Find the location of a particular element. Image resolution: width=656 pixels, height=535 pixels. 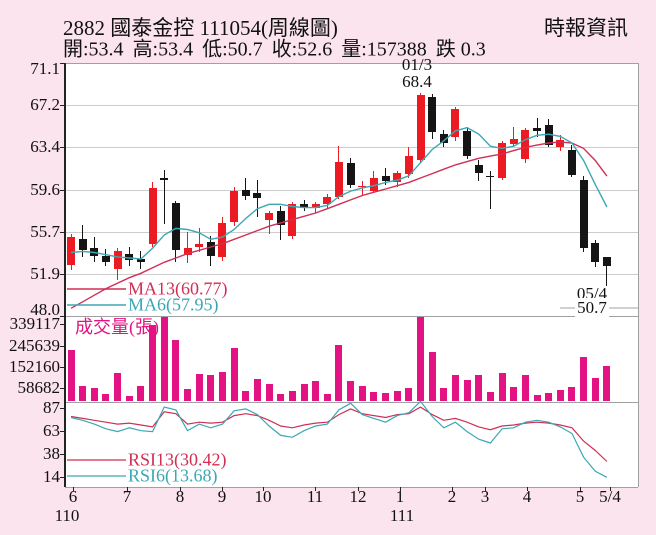

month-label: 12 is located at coordinates (358, 496).